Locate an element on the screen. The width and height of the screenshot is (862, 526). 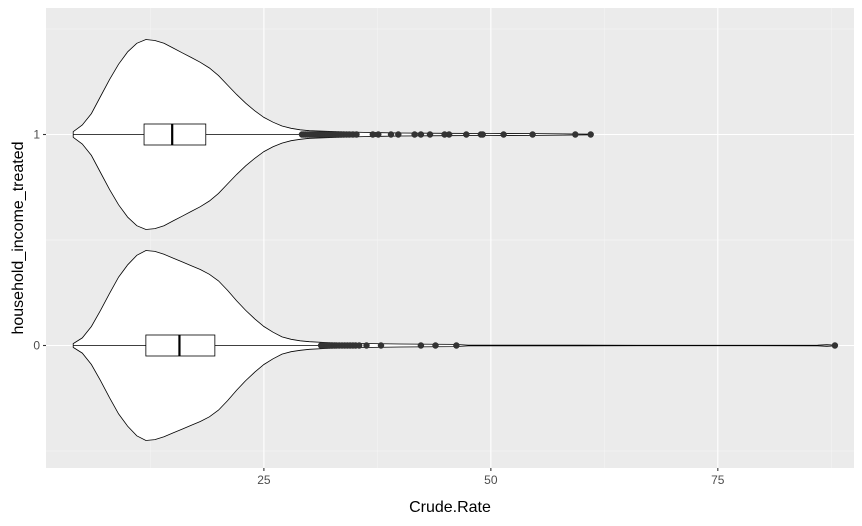
y-axis: 01 is located at coordinates (39, 240).